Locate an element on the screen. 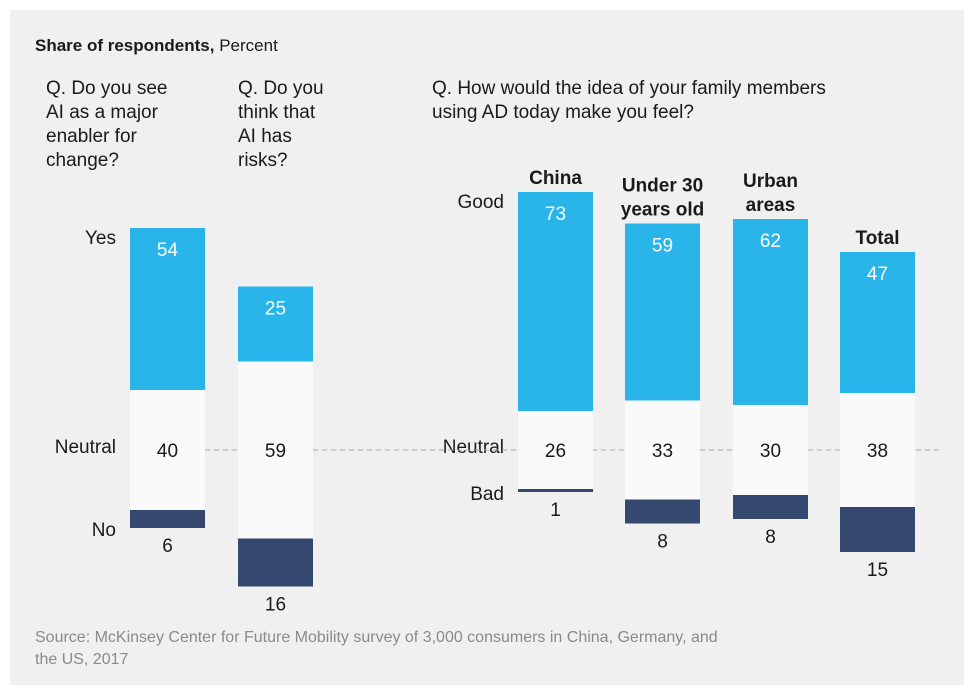  value-label-negative: 16 is located at coordinates (275, 605).